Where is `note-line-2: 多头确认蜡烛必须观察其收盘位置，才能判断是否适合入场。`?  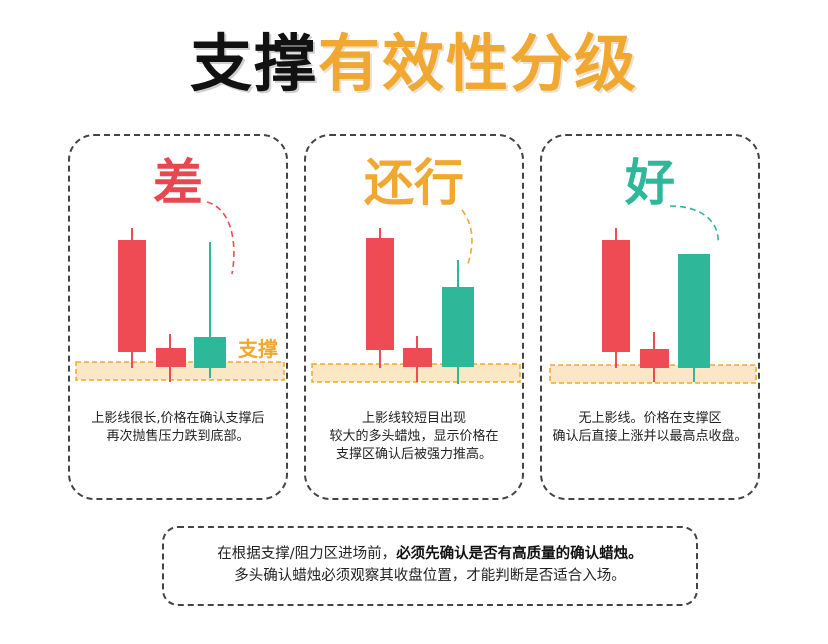
note-line-2: 多头确认蜡烛必须观察其收盘位置，才能判断是否适合入场。 is located at coordinates (430, 576).